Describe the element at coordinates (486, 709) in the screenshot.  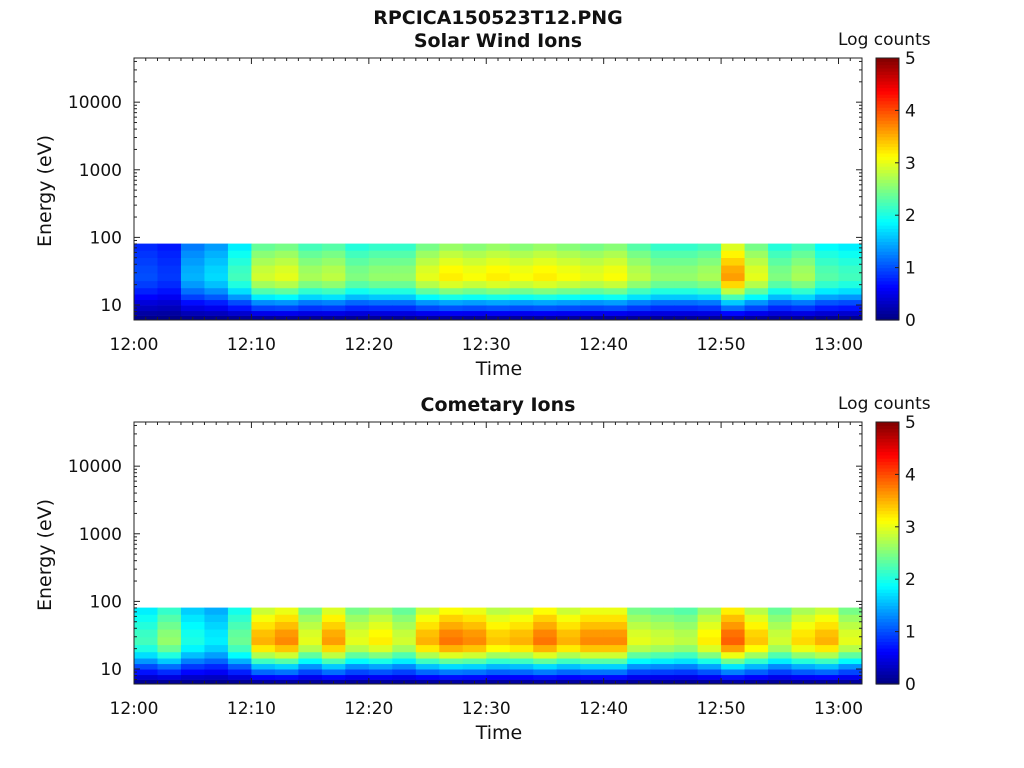
I see `x-tick-label: 12:30` at that location.